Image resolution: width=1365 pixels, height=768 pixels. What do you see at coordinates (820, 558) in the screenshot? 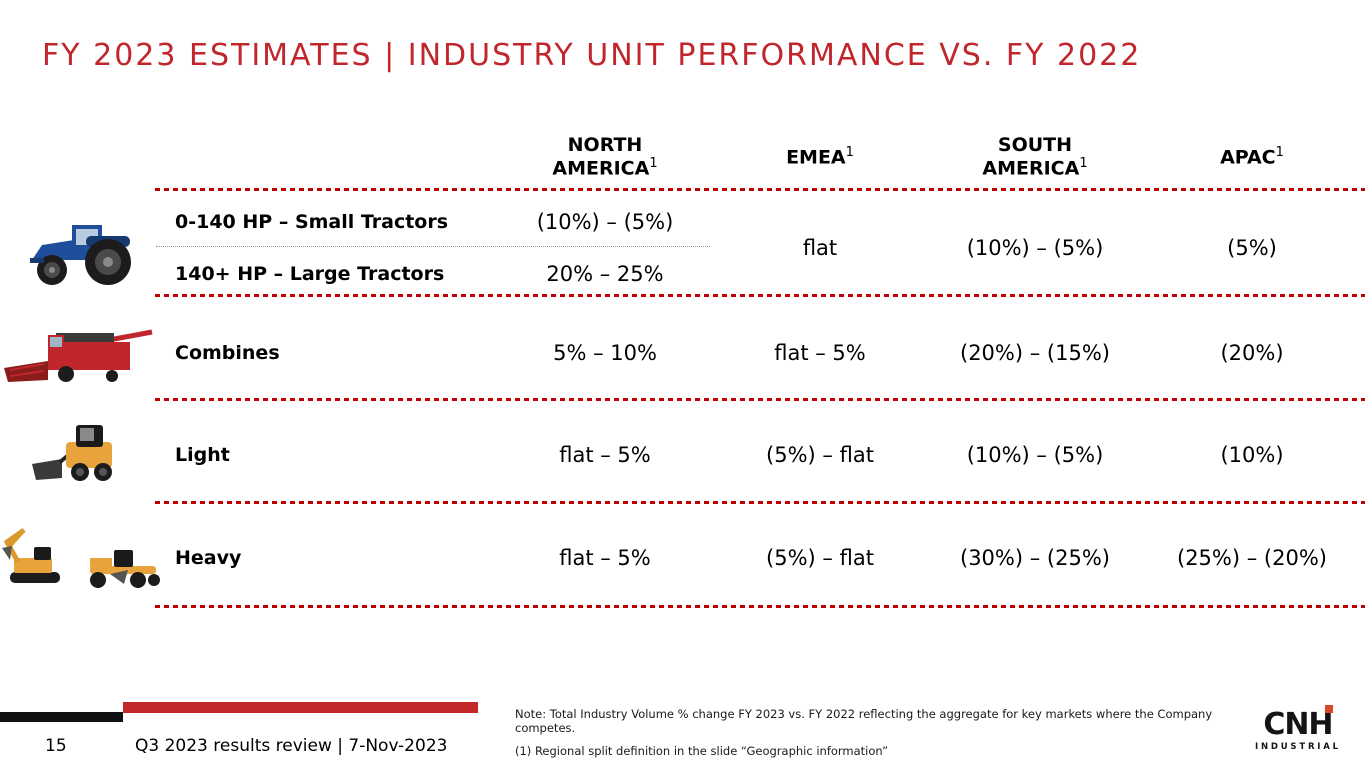
I see `cell-heavy-emea: (5%) – flat` at bounding box center [820, 558].